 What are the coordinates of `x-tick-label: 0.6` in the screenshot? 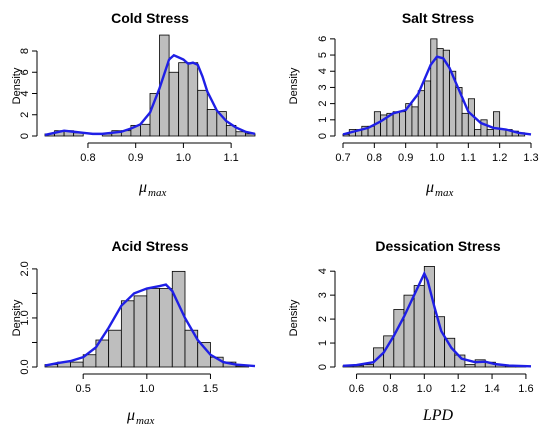 It's located at (356, 389).